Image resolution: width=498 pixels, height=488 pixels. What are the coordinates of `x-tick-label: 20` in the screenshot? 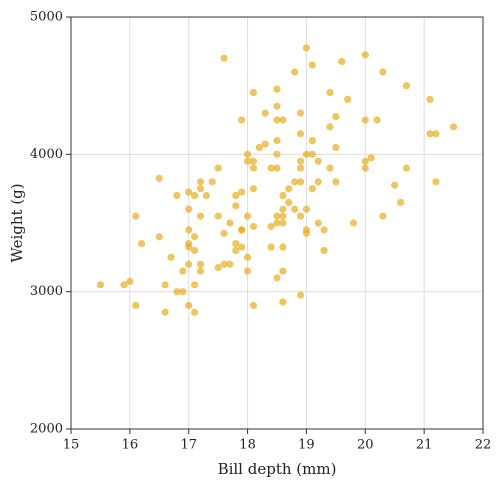 It's located at (365, 445).